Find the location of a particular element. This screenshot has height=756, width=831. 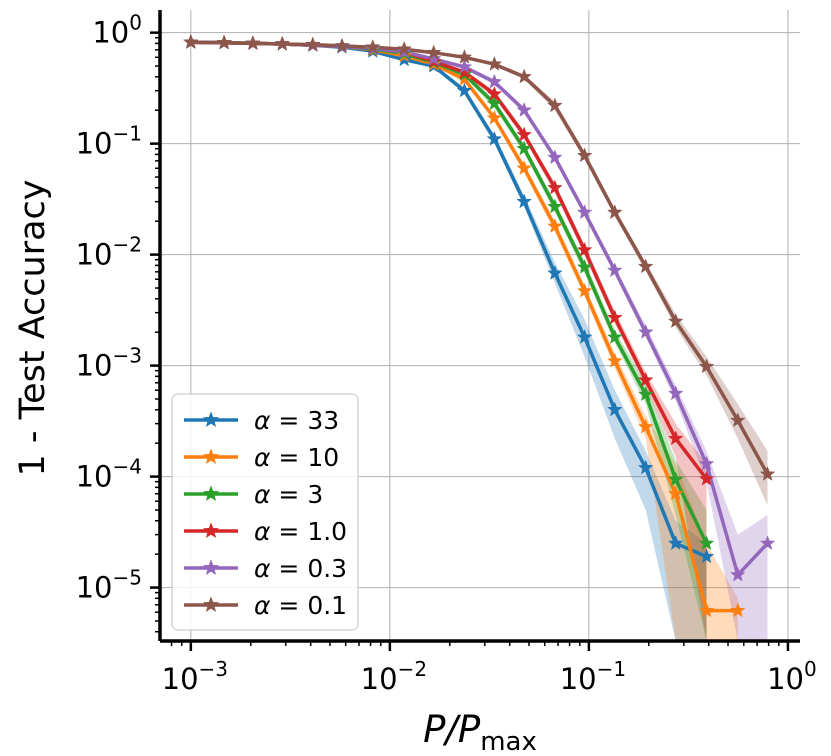

legend-label: α = 10 is located at coordinates (296, 457).